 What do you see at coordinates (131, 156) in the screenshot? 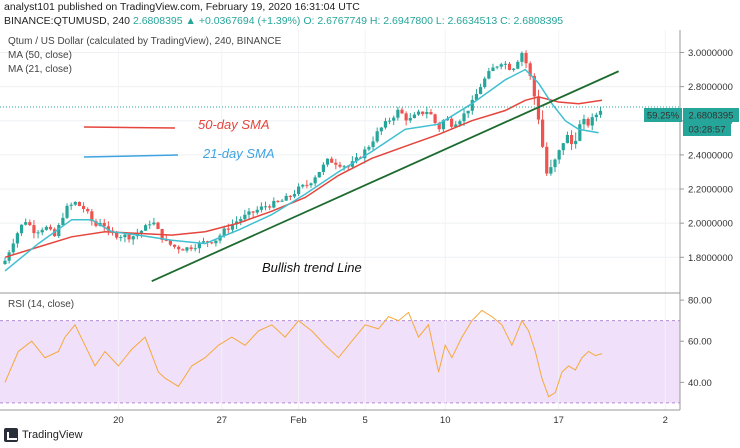
I see `sma21-marker` at bounding box center [131, 156].